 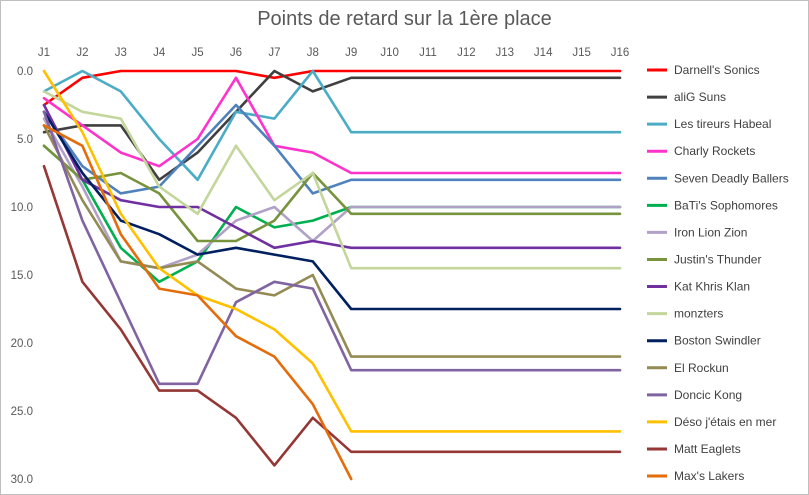 I want to click on legend-label: monzters, so click(x=698, y=314).